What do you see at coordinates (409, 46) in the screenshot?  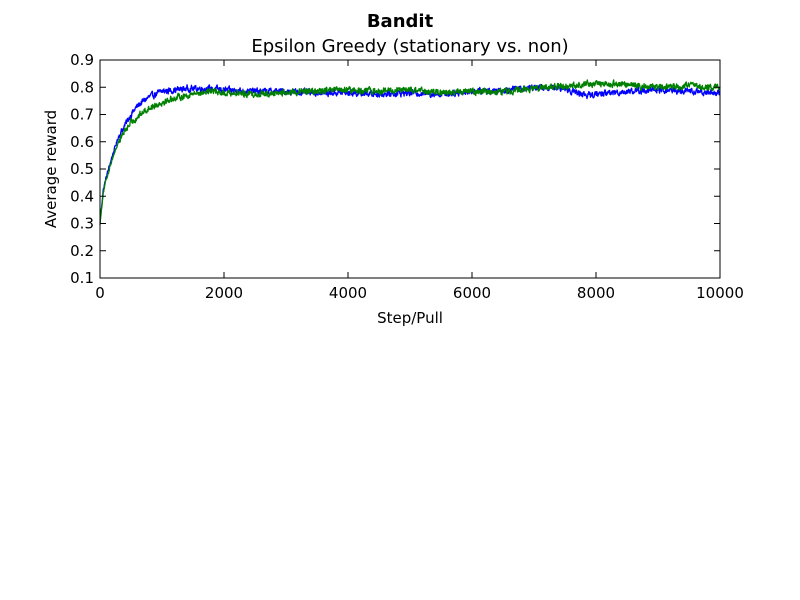 I see `chart-title: Epsilon Greedy (stationary vs. non)` at bounding box center [409, 46].